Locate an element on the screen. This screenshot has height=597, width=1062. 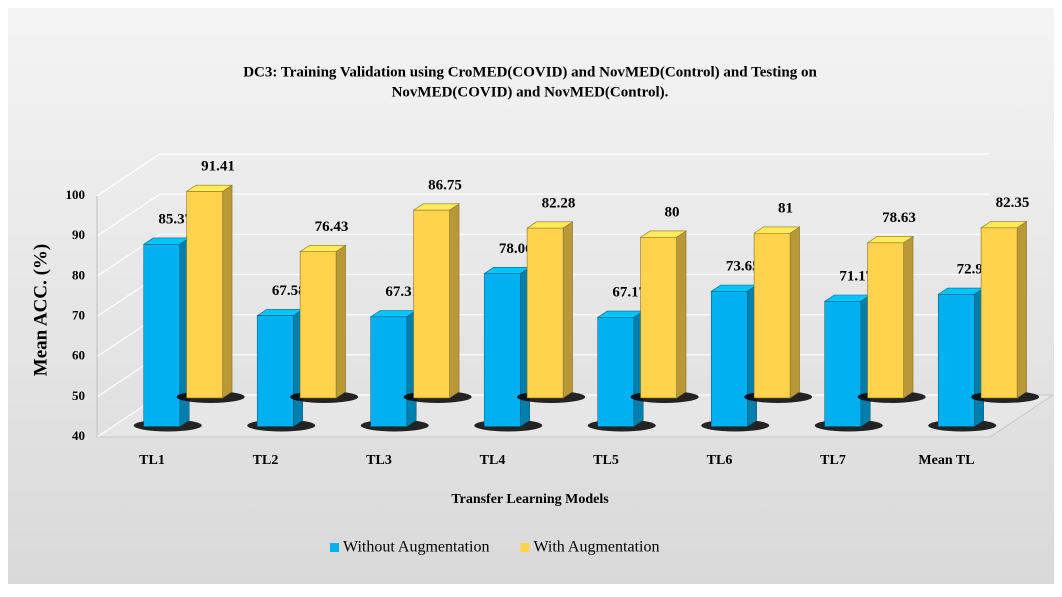
x-axis-title: Transfer Learning Models is located at coordinates (530, 499).